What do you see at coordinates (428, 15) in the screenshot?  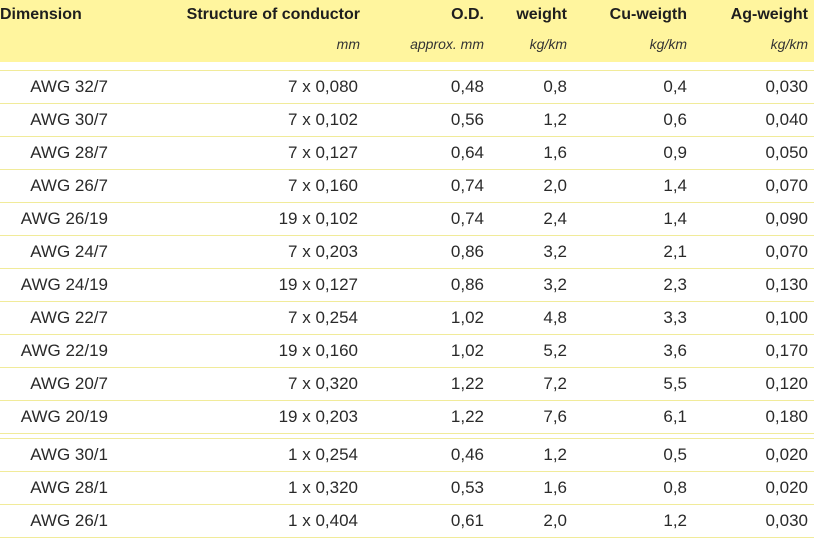 I see `header-od: O.D.` at bounding box center [428, 15].